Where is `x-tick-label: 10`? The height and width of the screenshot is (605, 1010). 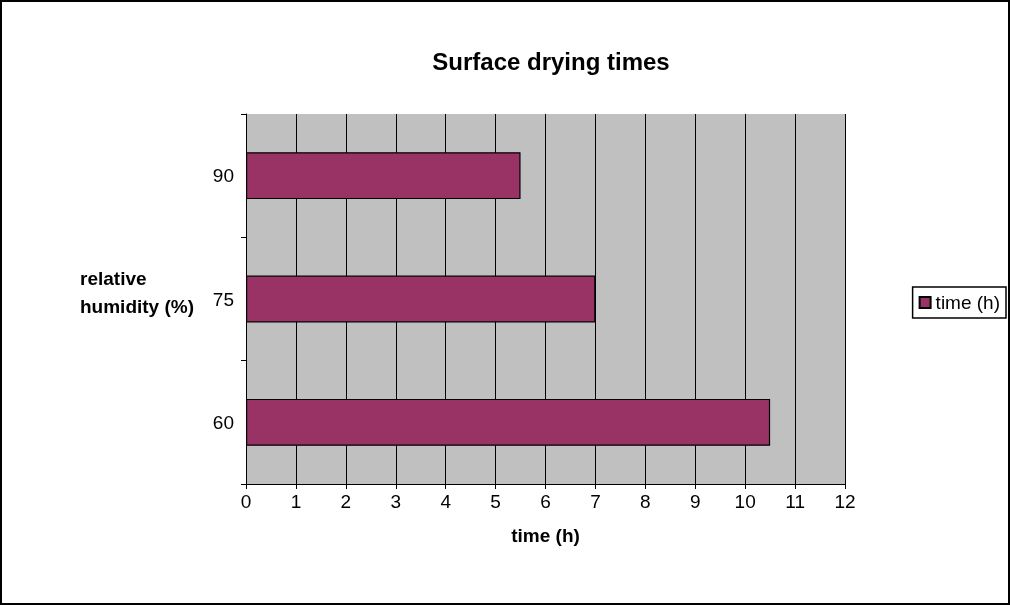 x-tick-label: 10 is located at coordinates (745, 501).